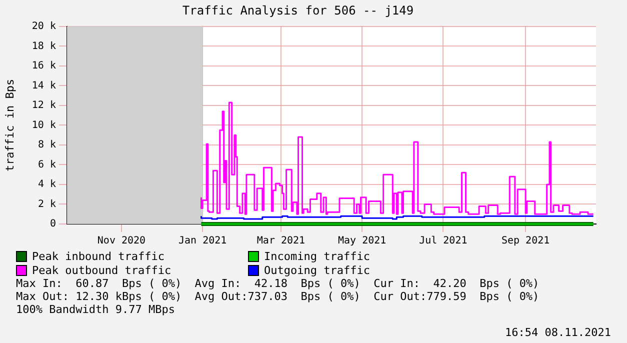 The height and width of the screenshot is (343, 627). Describe the element at coordinates (96, 309) in the screenshot. I see `text: 100% Bandwidth 9.77 MBps` at that location.